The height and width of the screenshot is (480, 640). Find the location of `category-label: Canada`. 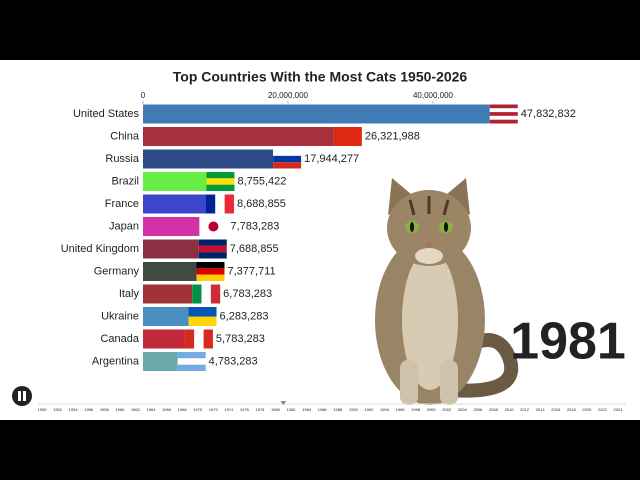

category-label: Canada is located at coordinates (119, 339).